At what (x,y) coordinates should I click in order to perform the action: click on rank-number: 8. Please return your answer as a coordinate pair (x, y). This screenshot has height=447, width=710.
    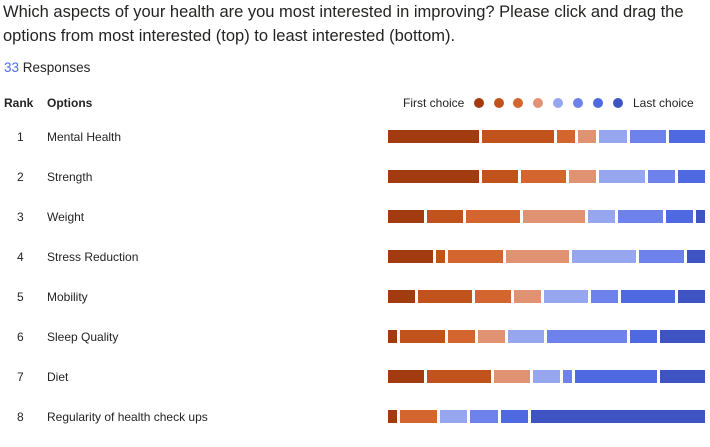
    Looking at the image, I should click on (20, 417).